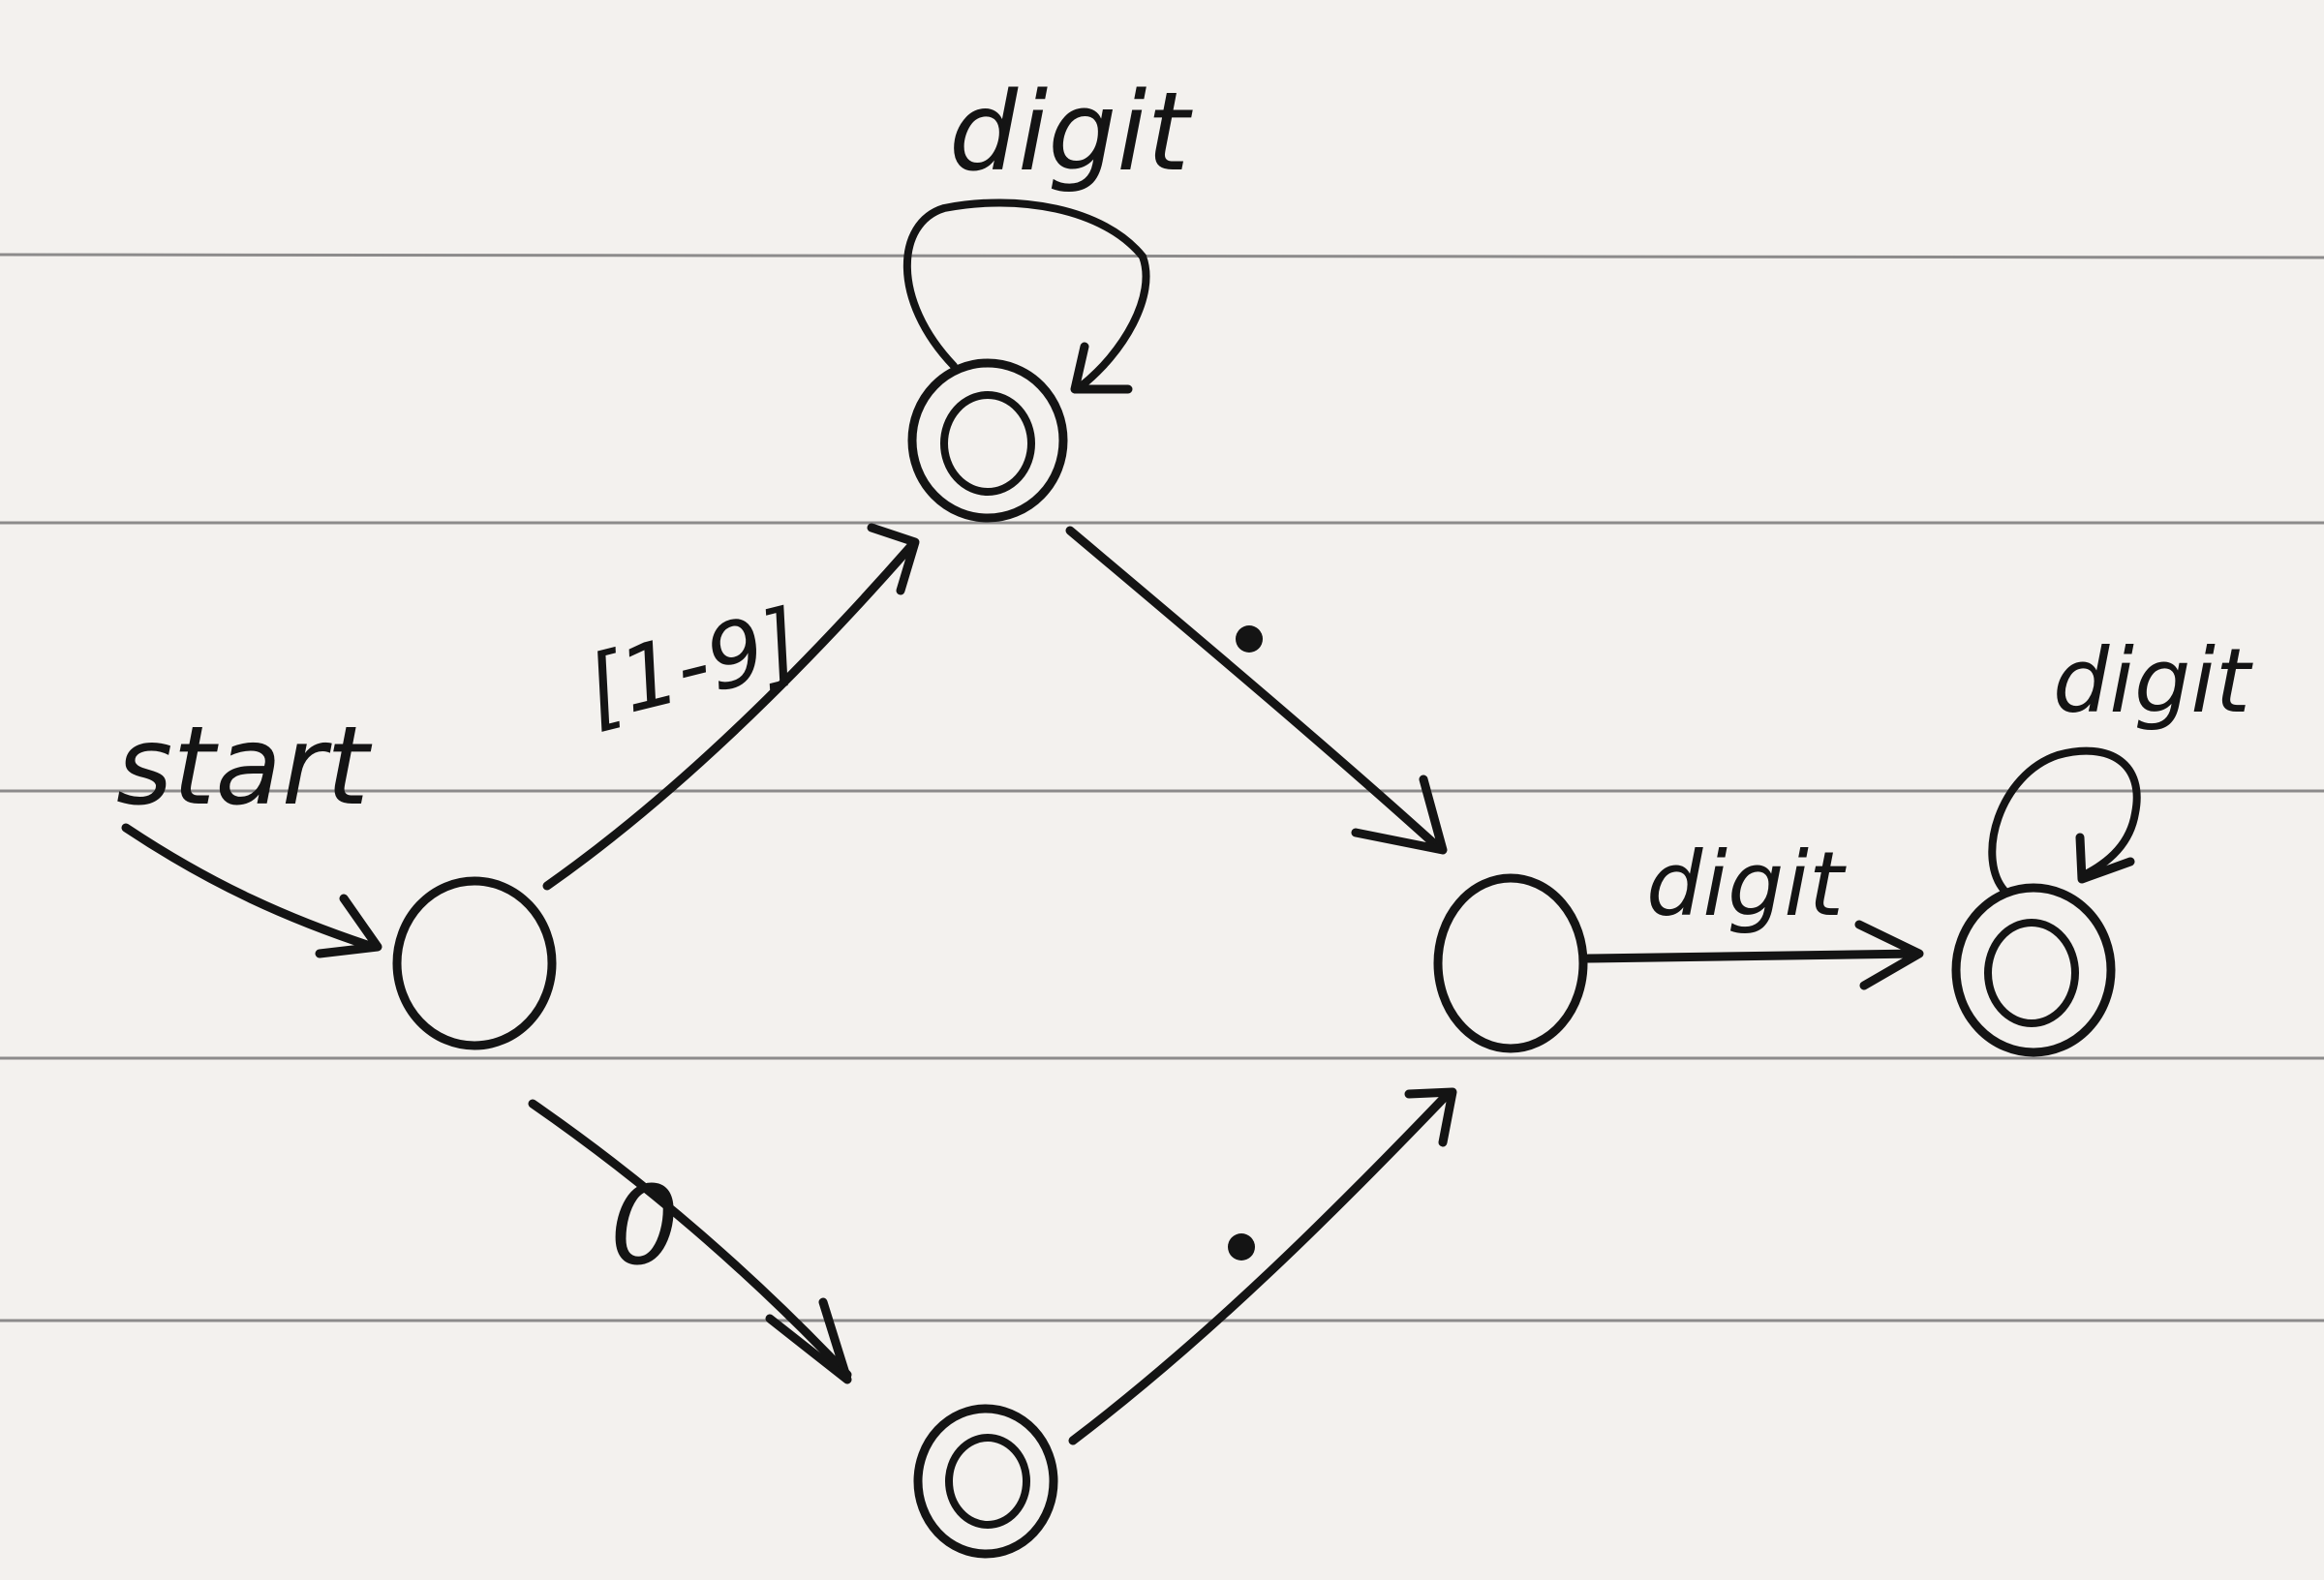 The image size is (2324, 1580). I want to click on edge-label-start-to-q1: [1-9], so click(692, 666).